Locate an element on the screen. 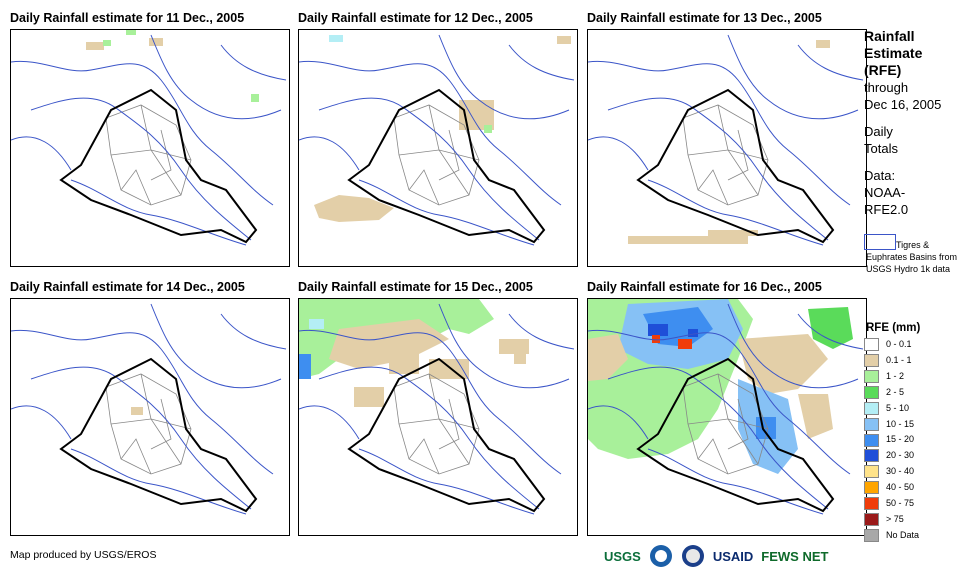 The height and width of the screenshot is (576, 967). sidebar-data-src1: NOAA- is located at coordinates (885, 192).